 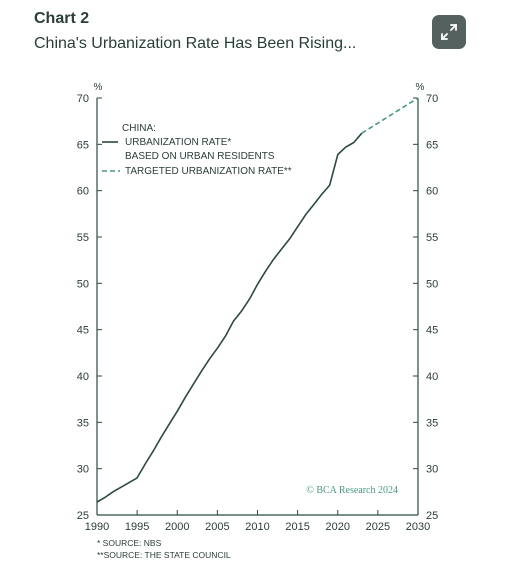 What do you see at coordinates (390, 115) in the screenshot?
I see `series-line-target` at bounding box center [390, 115].